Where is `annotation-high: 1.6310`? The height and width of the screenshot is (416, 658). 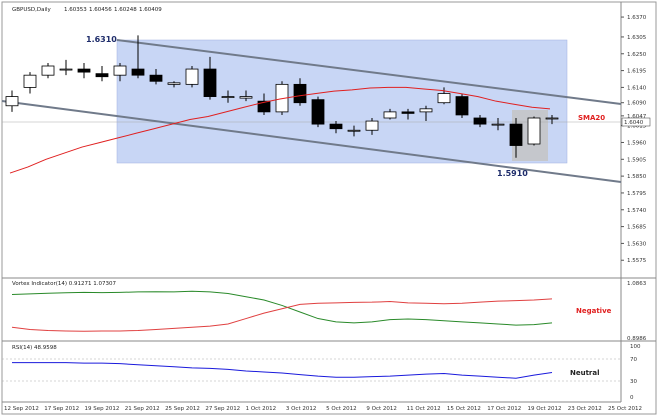 annotation-high: 1.6310 is located at coordinates (101, 39).